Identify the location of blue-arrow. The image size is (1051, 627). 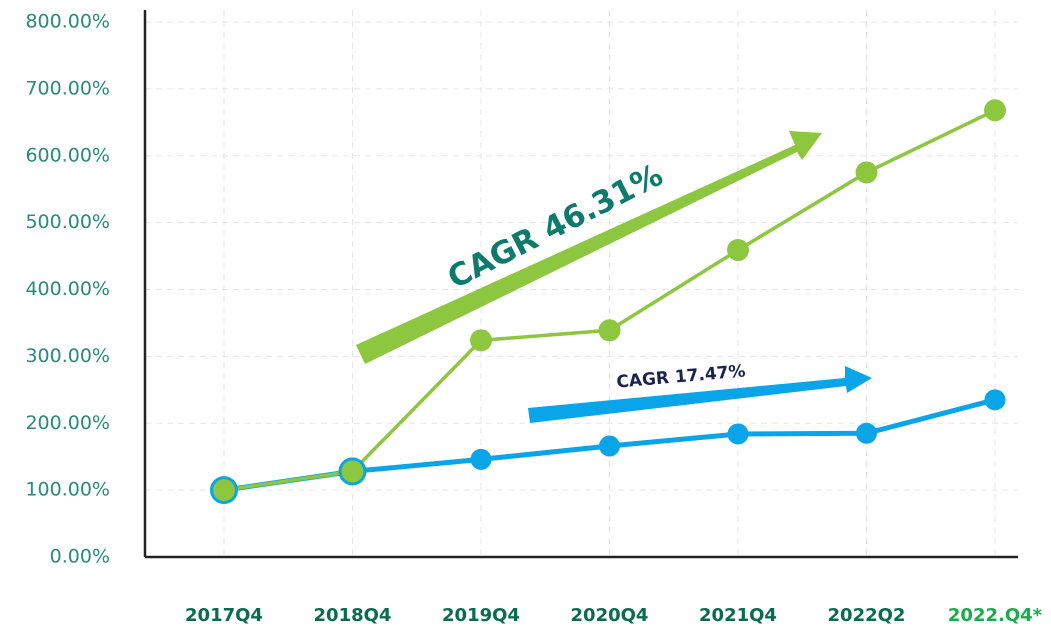
(700, 394).